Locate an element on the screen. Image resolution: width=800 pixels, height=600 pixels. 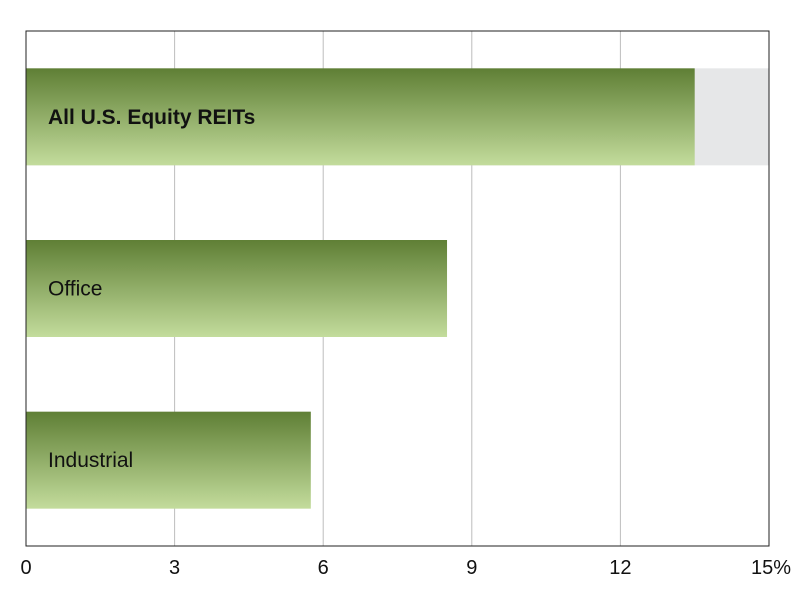
x-axis-ticks: 0 3 6 9 12 15% is located at coordinates (405, 568).